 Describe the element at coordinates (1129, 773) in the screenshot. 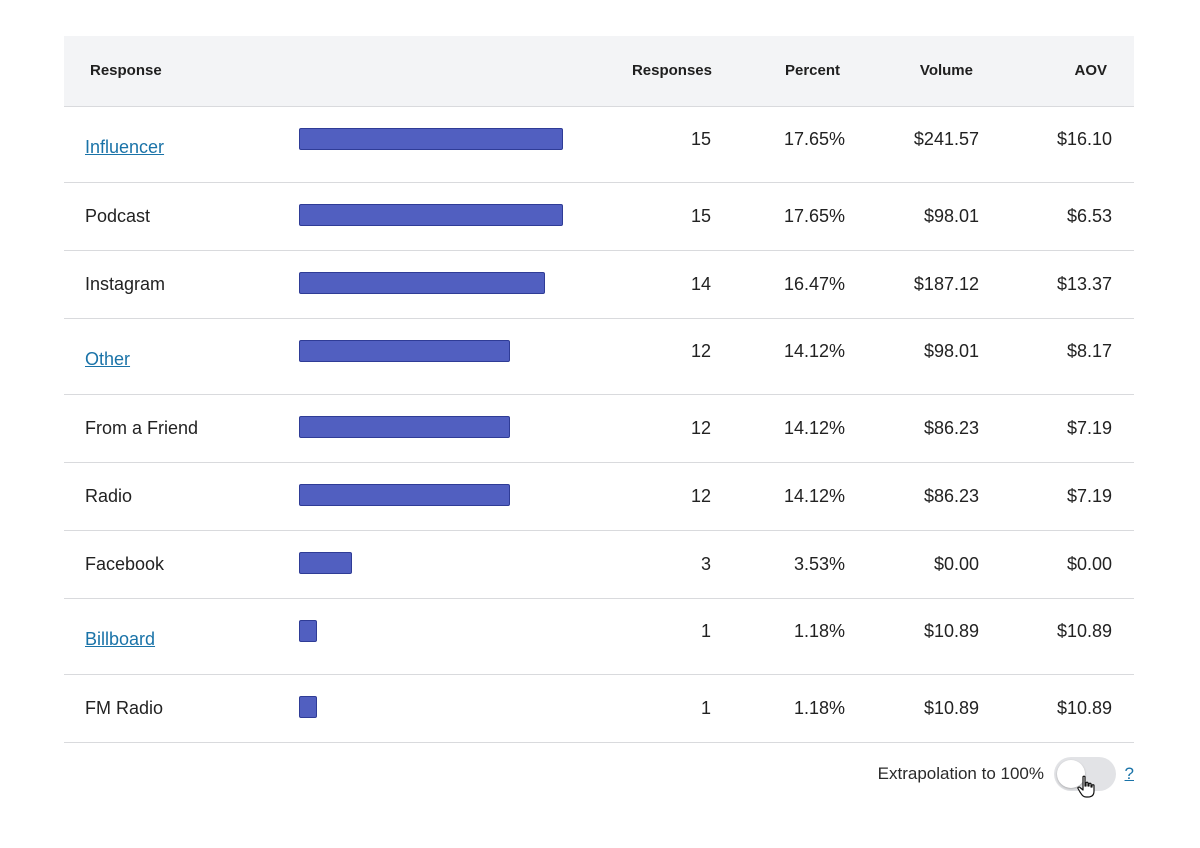

I see `help-link: ?` at that location.